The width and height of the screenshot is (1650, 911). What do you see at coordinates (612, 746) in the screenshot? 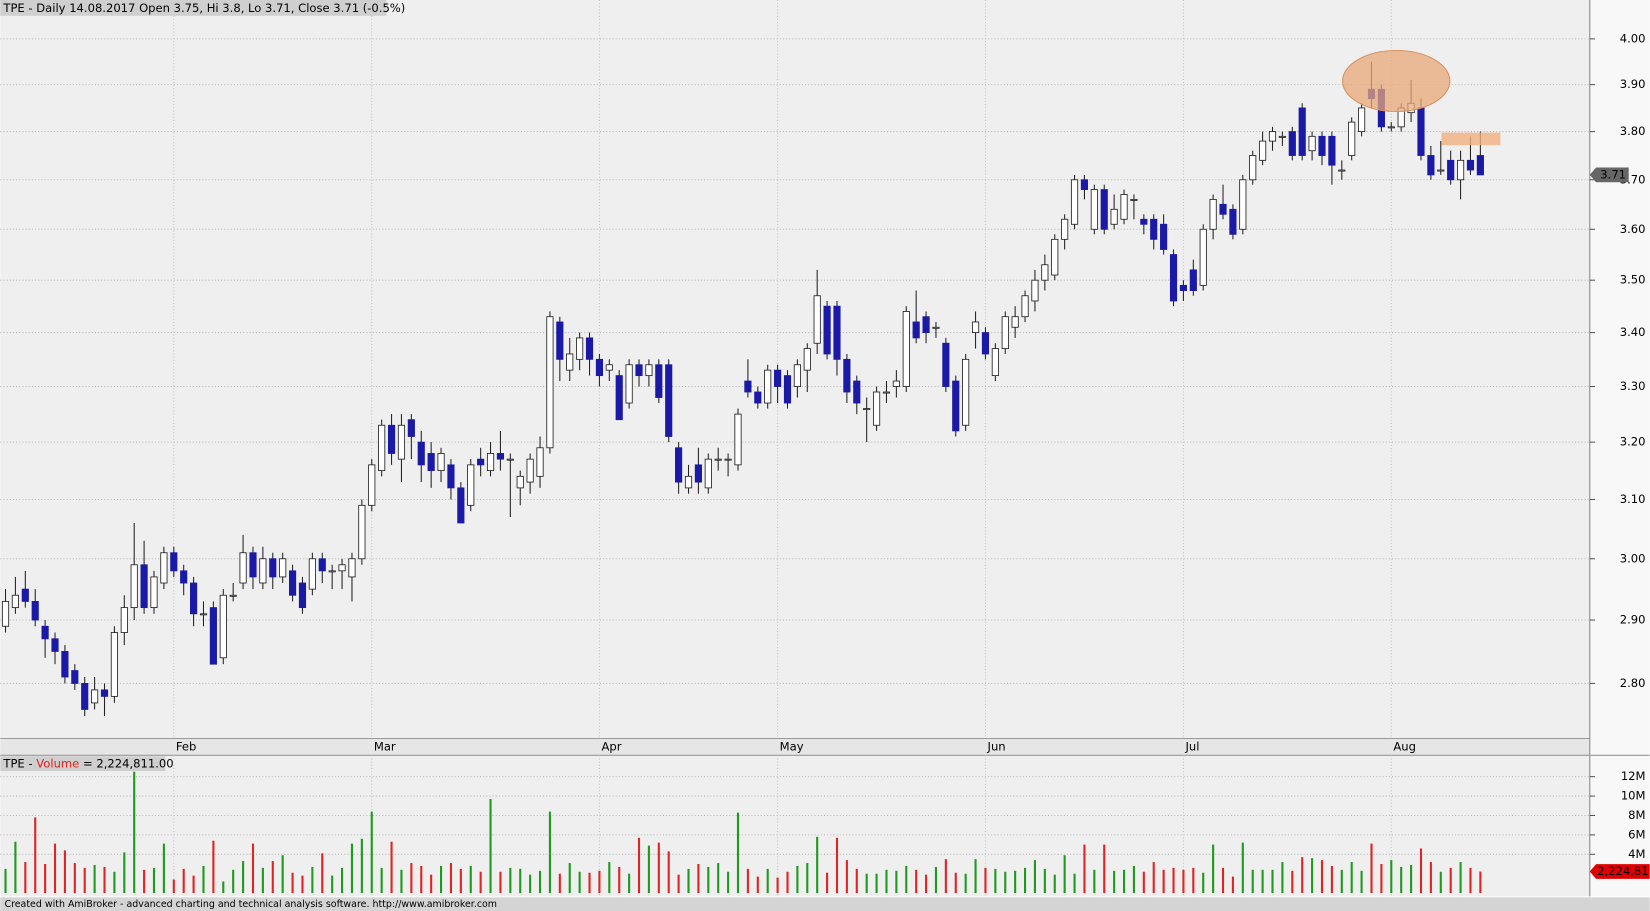
I see `x-tick-label: Apr` at bounding box center [612, 746].